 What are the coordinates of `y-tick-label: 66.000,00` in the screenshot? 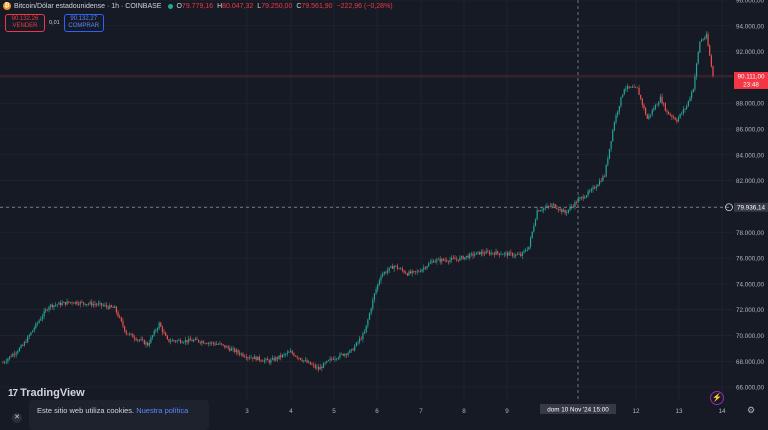 It's located at (750, 388).